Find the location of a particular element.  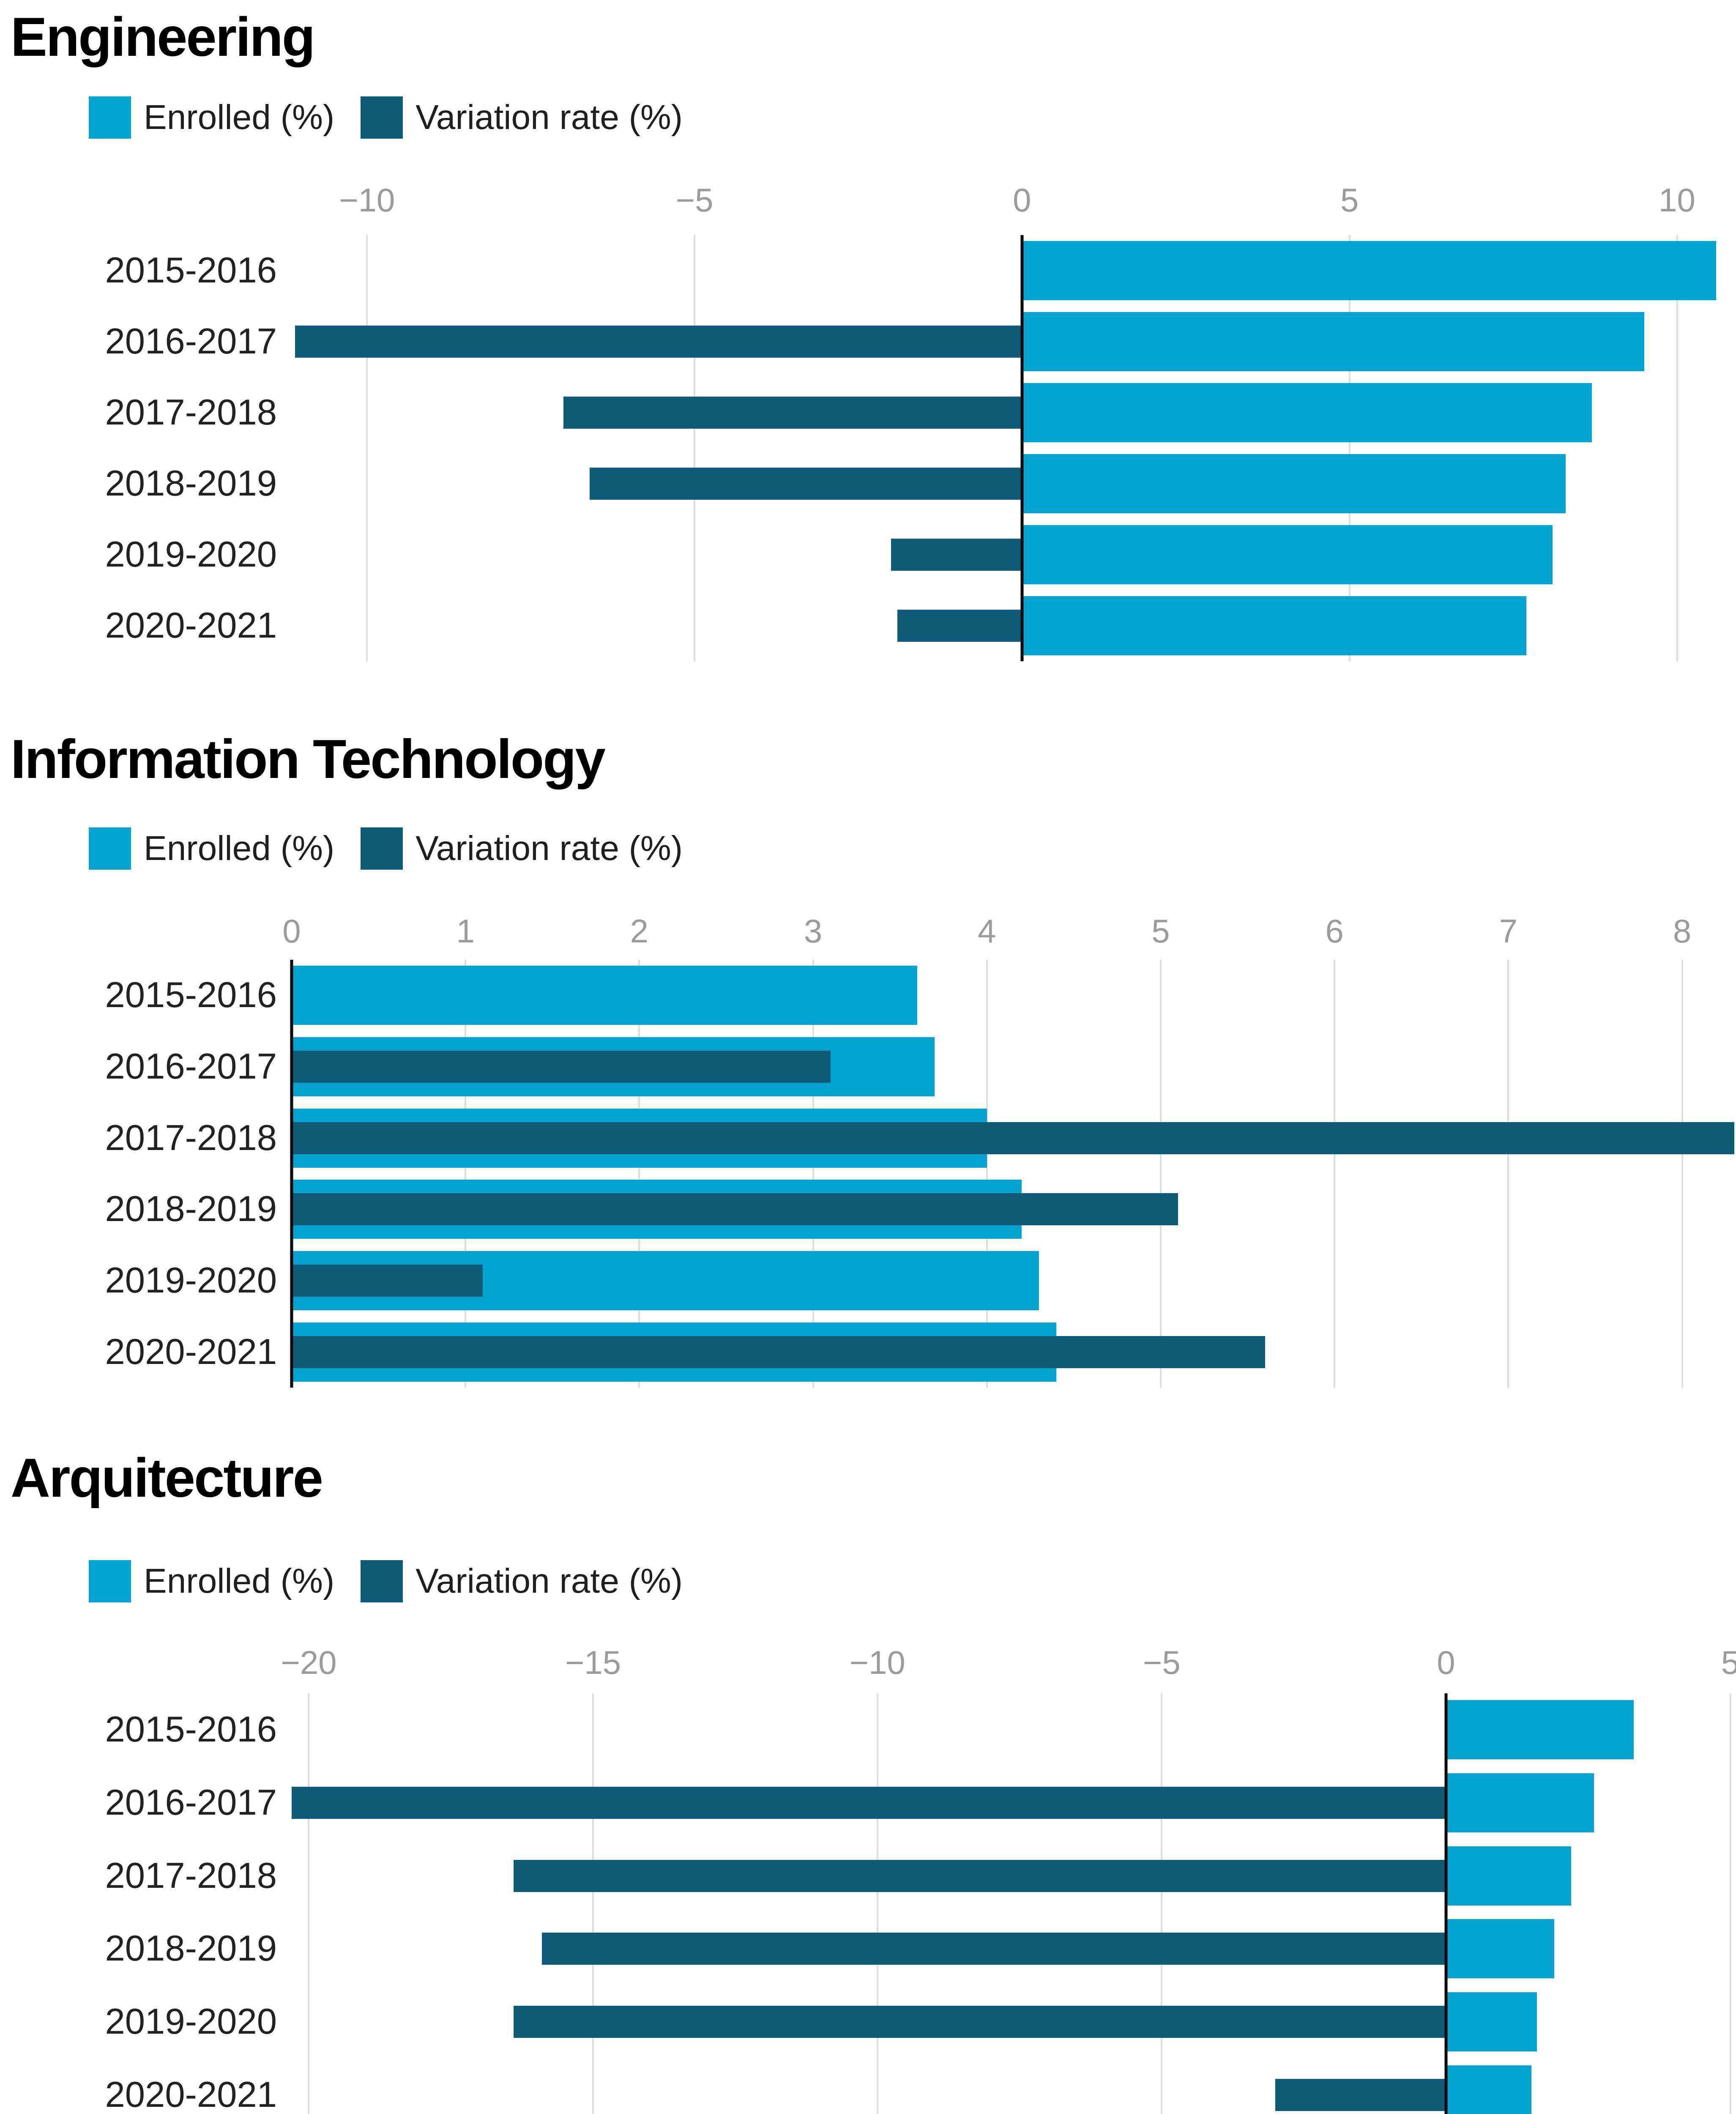

x-tick-label: 2 is located at coordinates (639, 931).